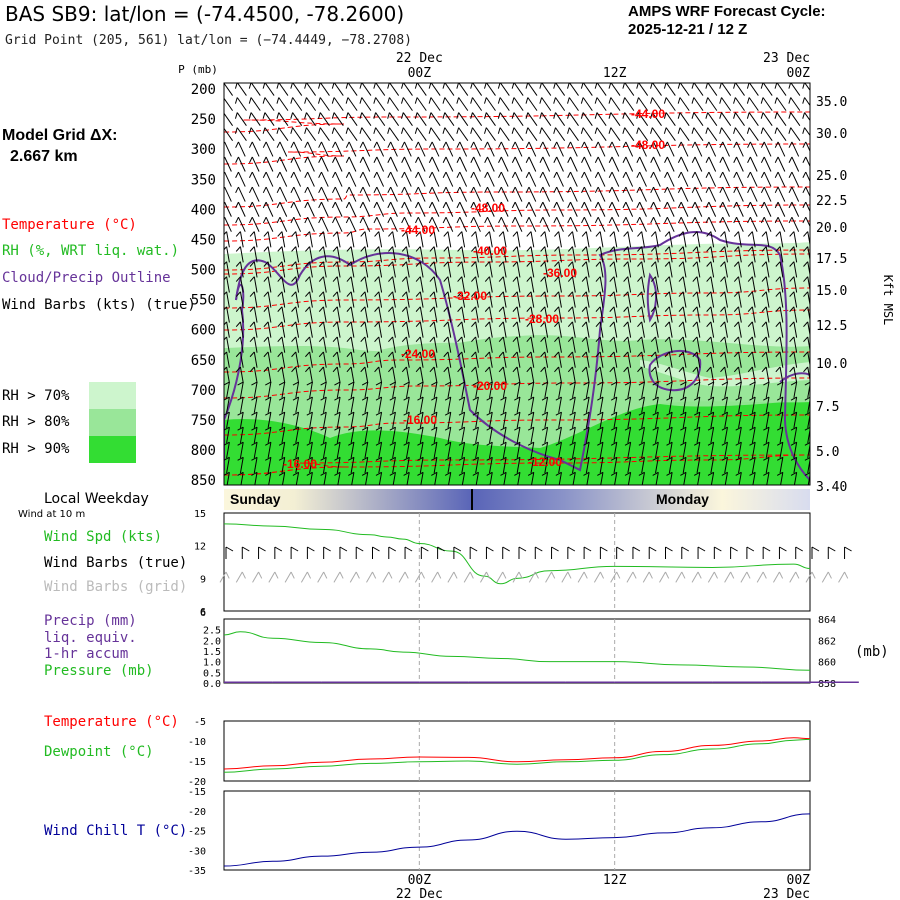  Describe the element at coordinates (116, 831) in the screenshot. I see `legend-windchill: Wind Chill T (°C)` at that location.